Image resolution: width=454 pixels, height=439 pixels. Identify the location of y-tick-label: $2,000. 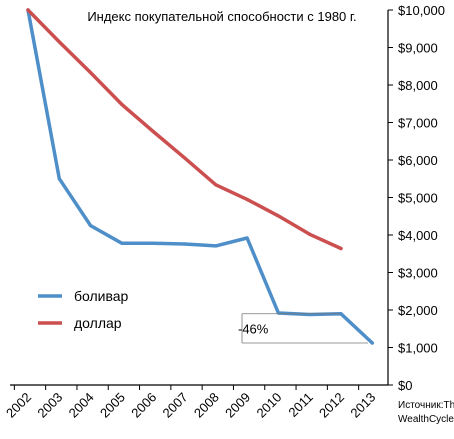
(418, 310).